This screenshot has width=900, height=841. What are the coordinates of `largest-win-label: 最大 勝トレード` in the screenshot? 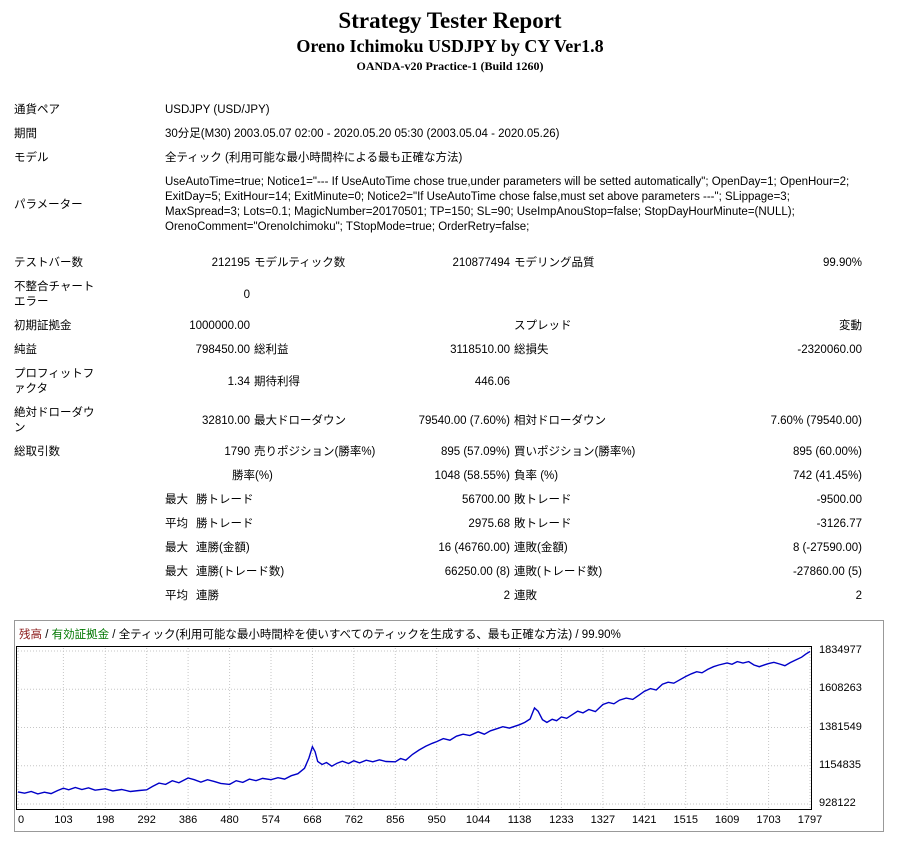 It's located at (252, 500).